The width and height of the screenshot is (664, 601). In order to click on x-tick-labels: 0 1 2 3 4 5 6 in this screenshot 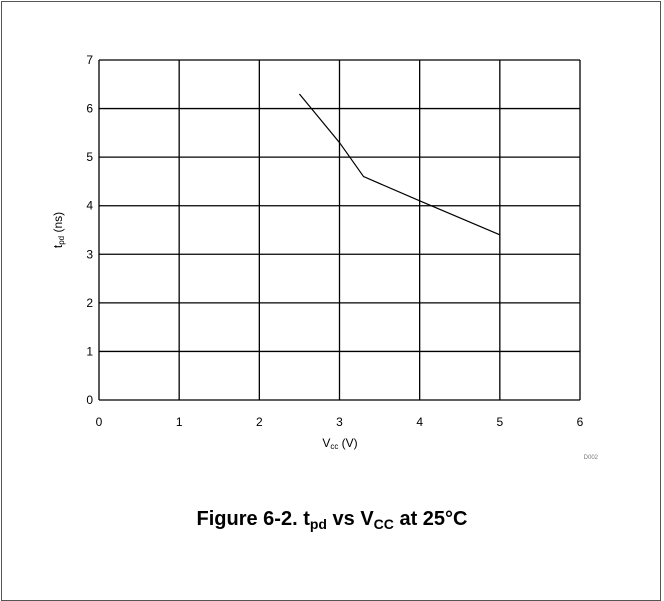, I will do `click(340, 422)`.